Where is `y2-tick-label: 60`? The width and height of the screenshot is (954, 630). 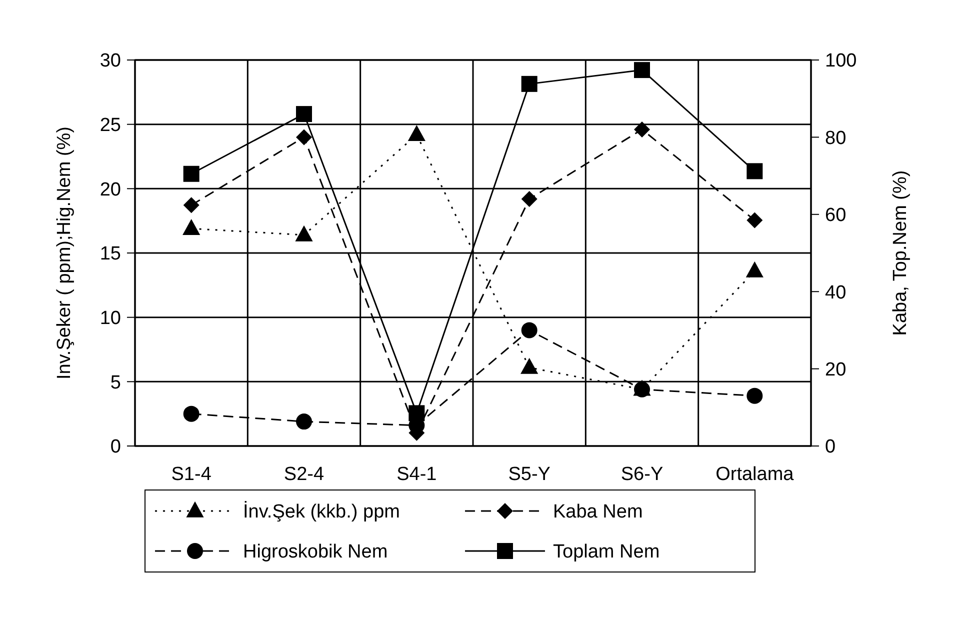
y2-tick-label: 60 is located at coordinates (835, 215).